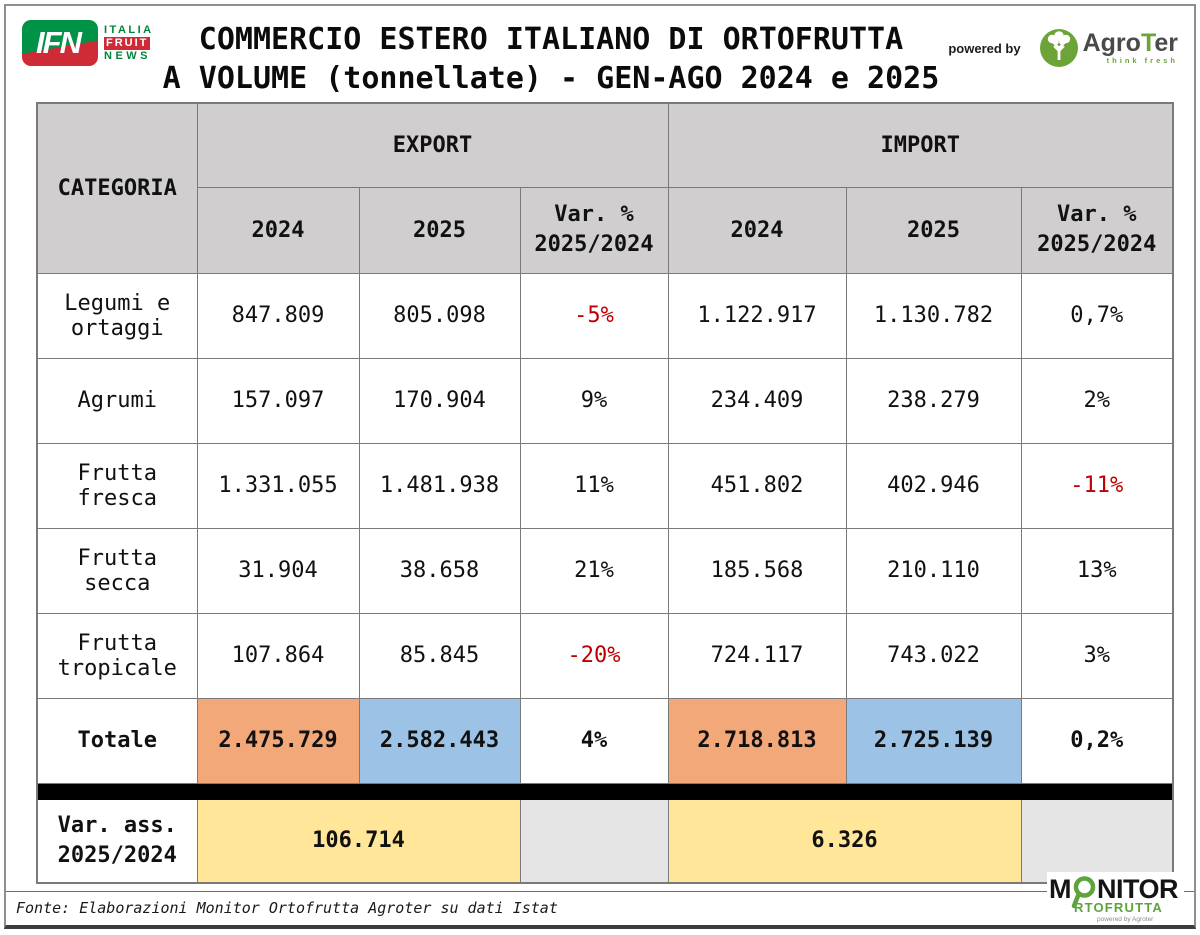 The width and height of the screenshot is (1200, 935). I want to click on export-2024-cell: 31.904, so click(278, 570).